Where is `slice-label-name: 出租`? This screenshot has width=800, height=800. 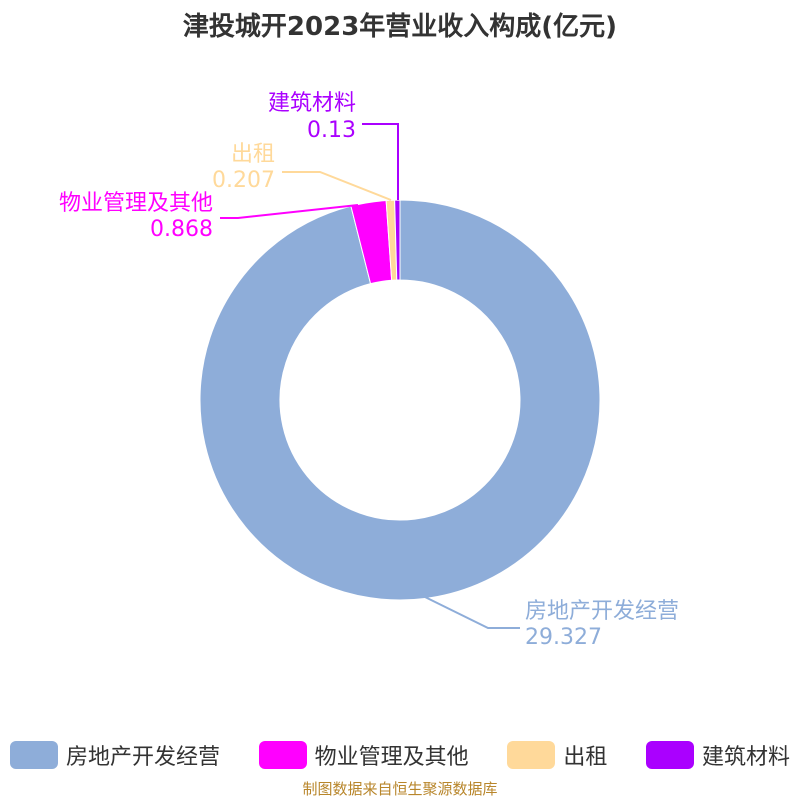 slice-label-name: 出租 is located at coordinates (253, 154).